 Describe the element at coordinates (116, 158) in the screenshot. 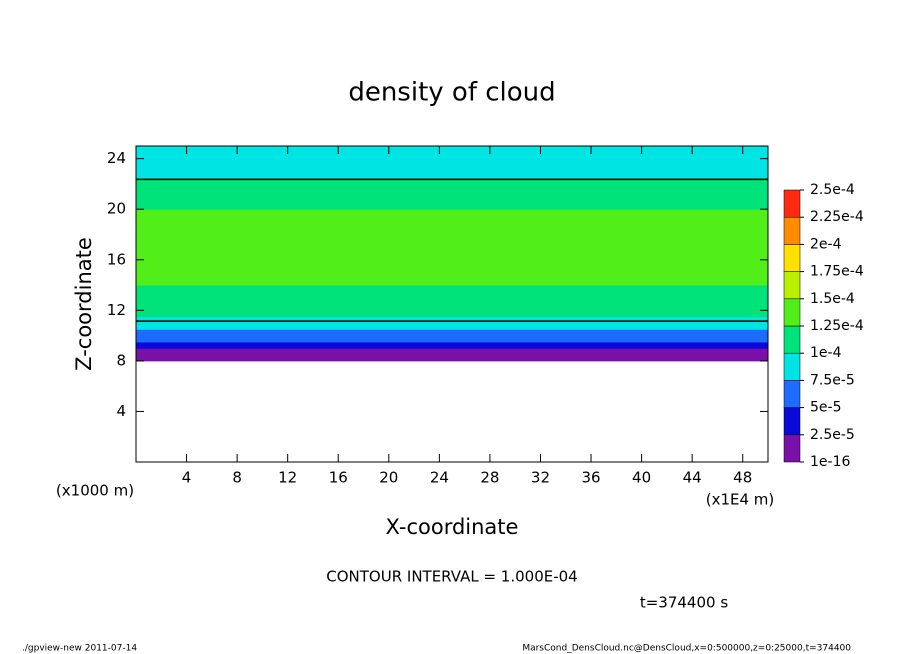

I see `y-tick-label: 24` at that location.